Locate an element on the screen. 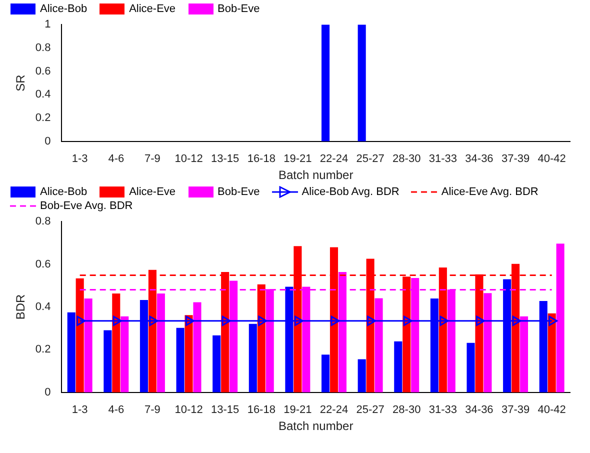  legend-label: Alice-Bob Avg. BDR is located at coordinates (351, 192).